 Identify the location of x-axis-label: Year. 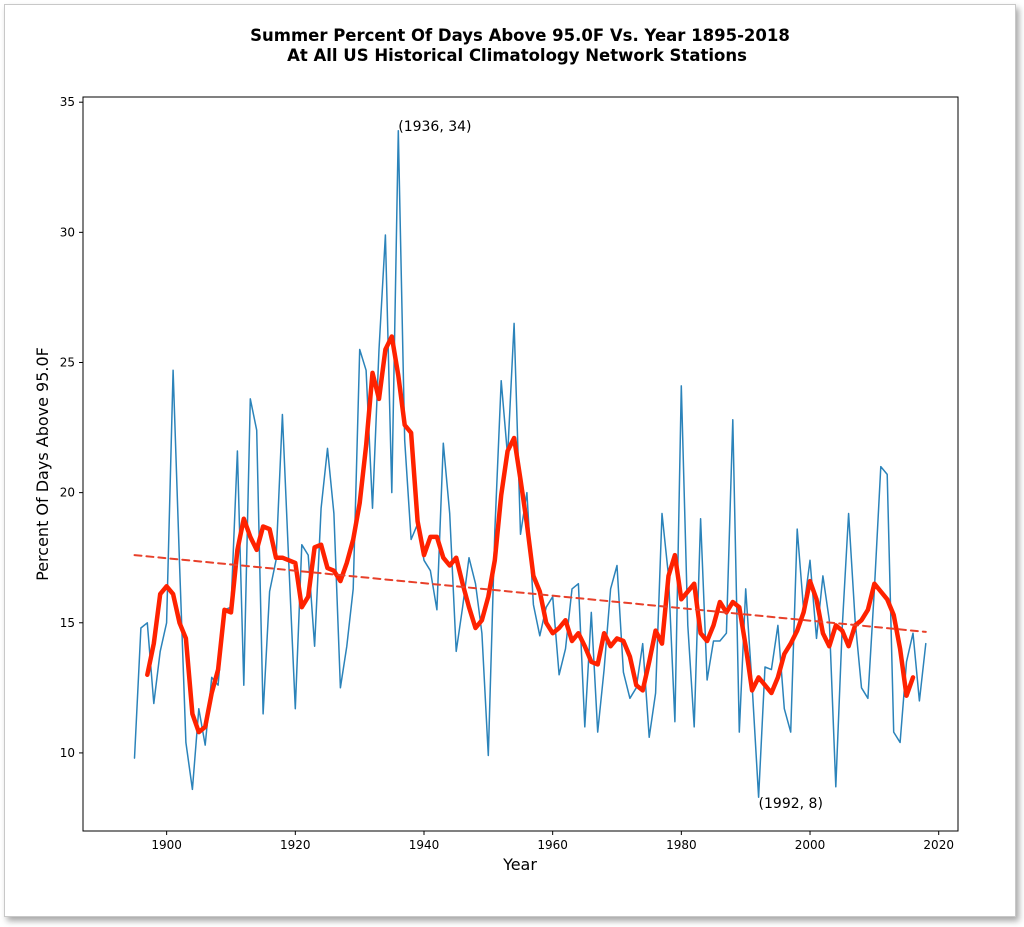
(519, 864).